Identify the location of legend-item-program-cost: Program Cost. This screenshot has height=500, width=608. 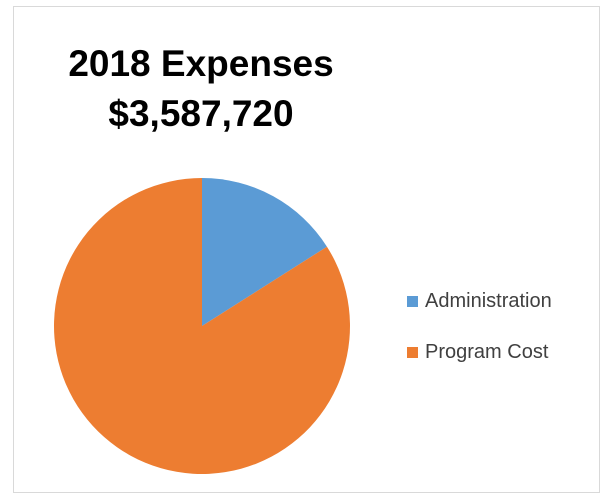
(479, 352).